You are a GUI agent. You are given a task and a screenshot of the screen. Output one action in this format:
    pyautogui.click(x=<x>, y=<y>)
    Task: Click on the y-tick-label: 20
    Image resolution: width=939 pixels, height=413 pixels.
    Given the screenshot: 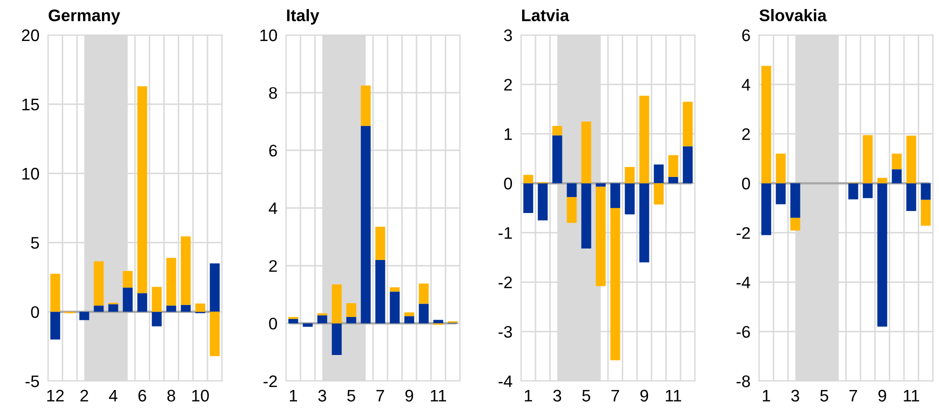 What is the action you would take?
    pyautogui.click(x=31, y=35)
    